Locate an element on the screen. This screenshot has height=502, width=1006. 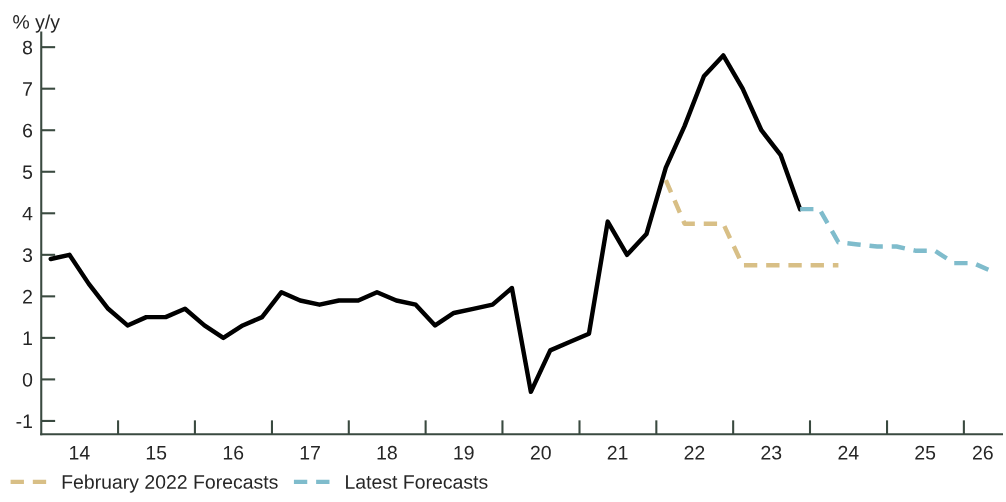
y-tick-label: 0 is located at coordinates (27, 379).